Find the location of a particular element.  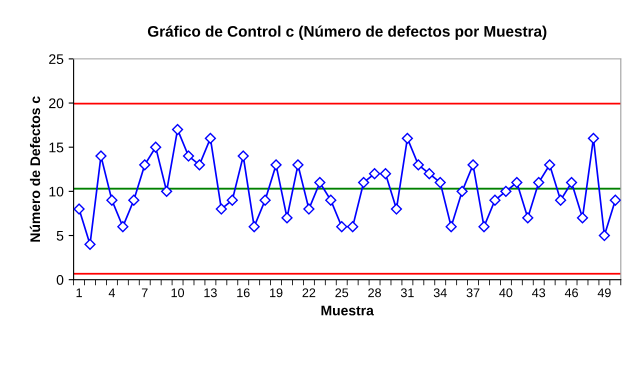

x-tick-label: 34 is located at coordinates (440, 293).